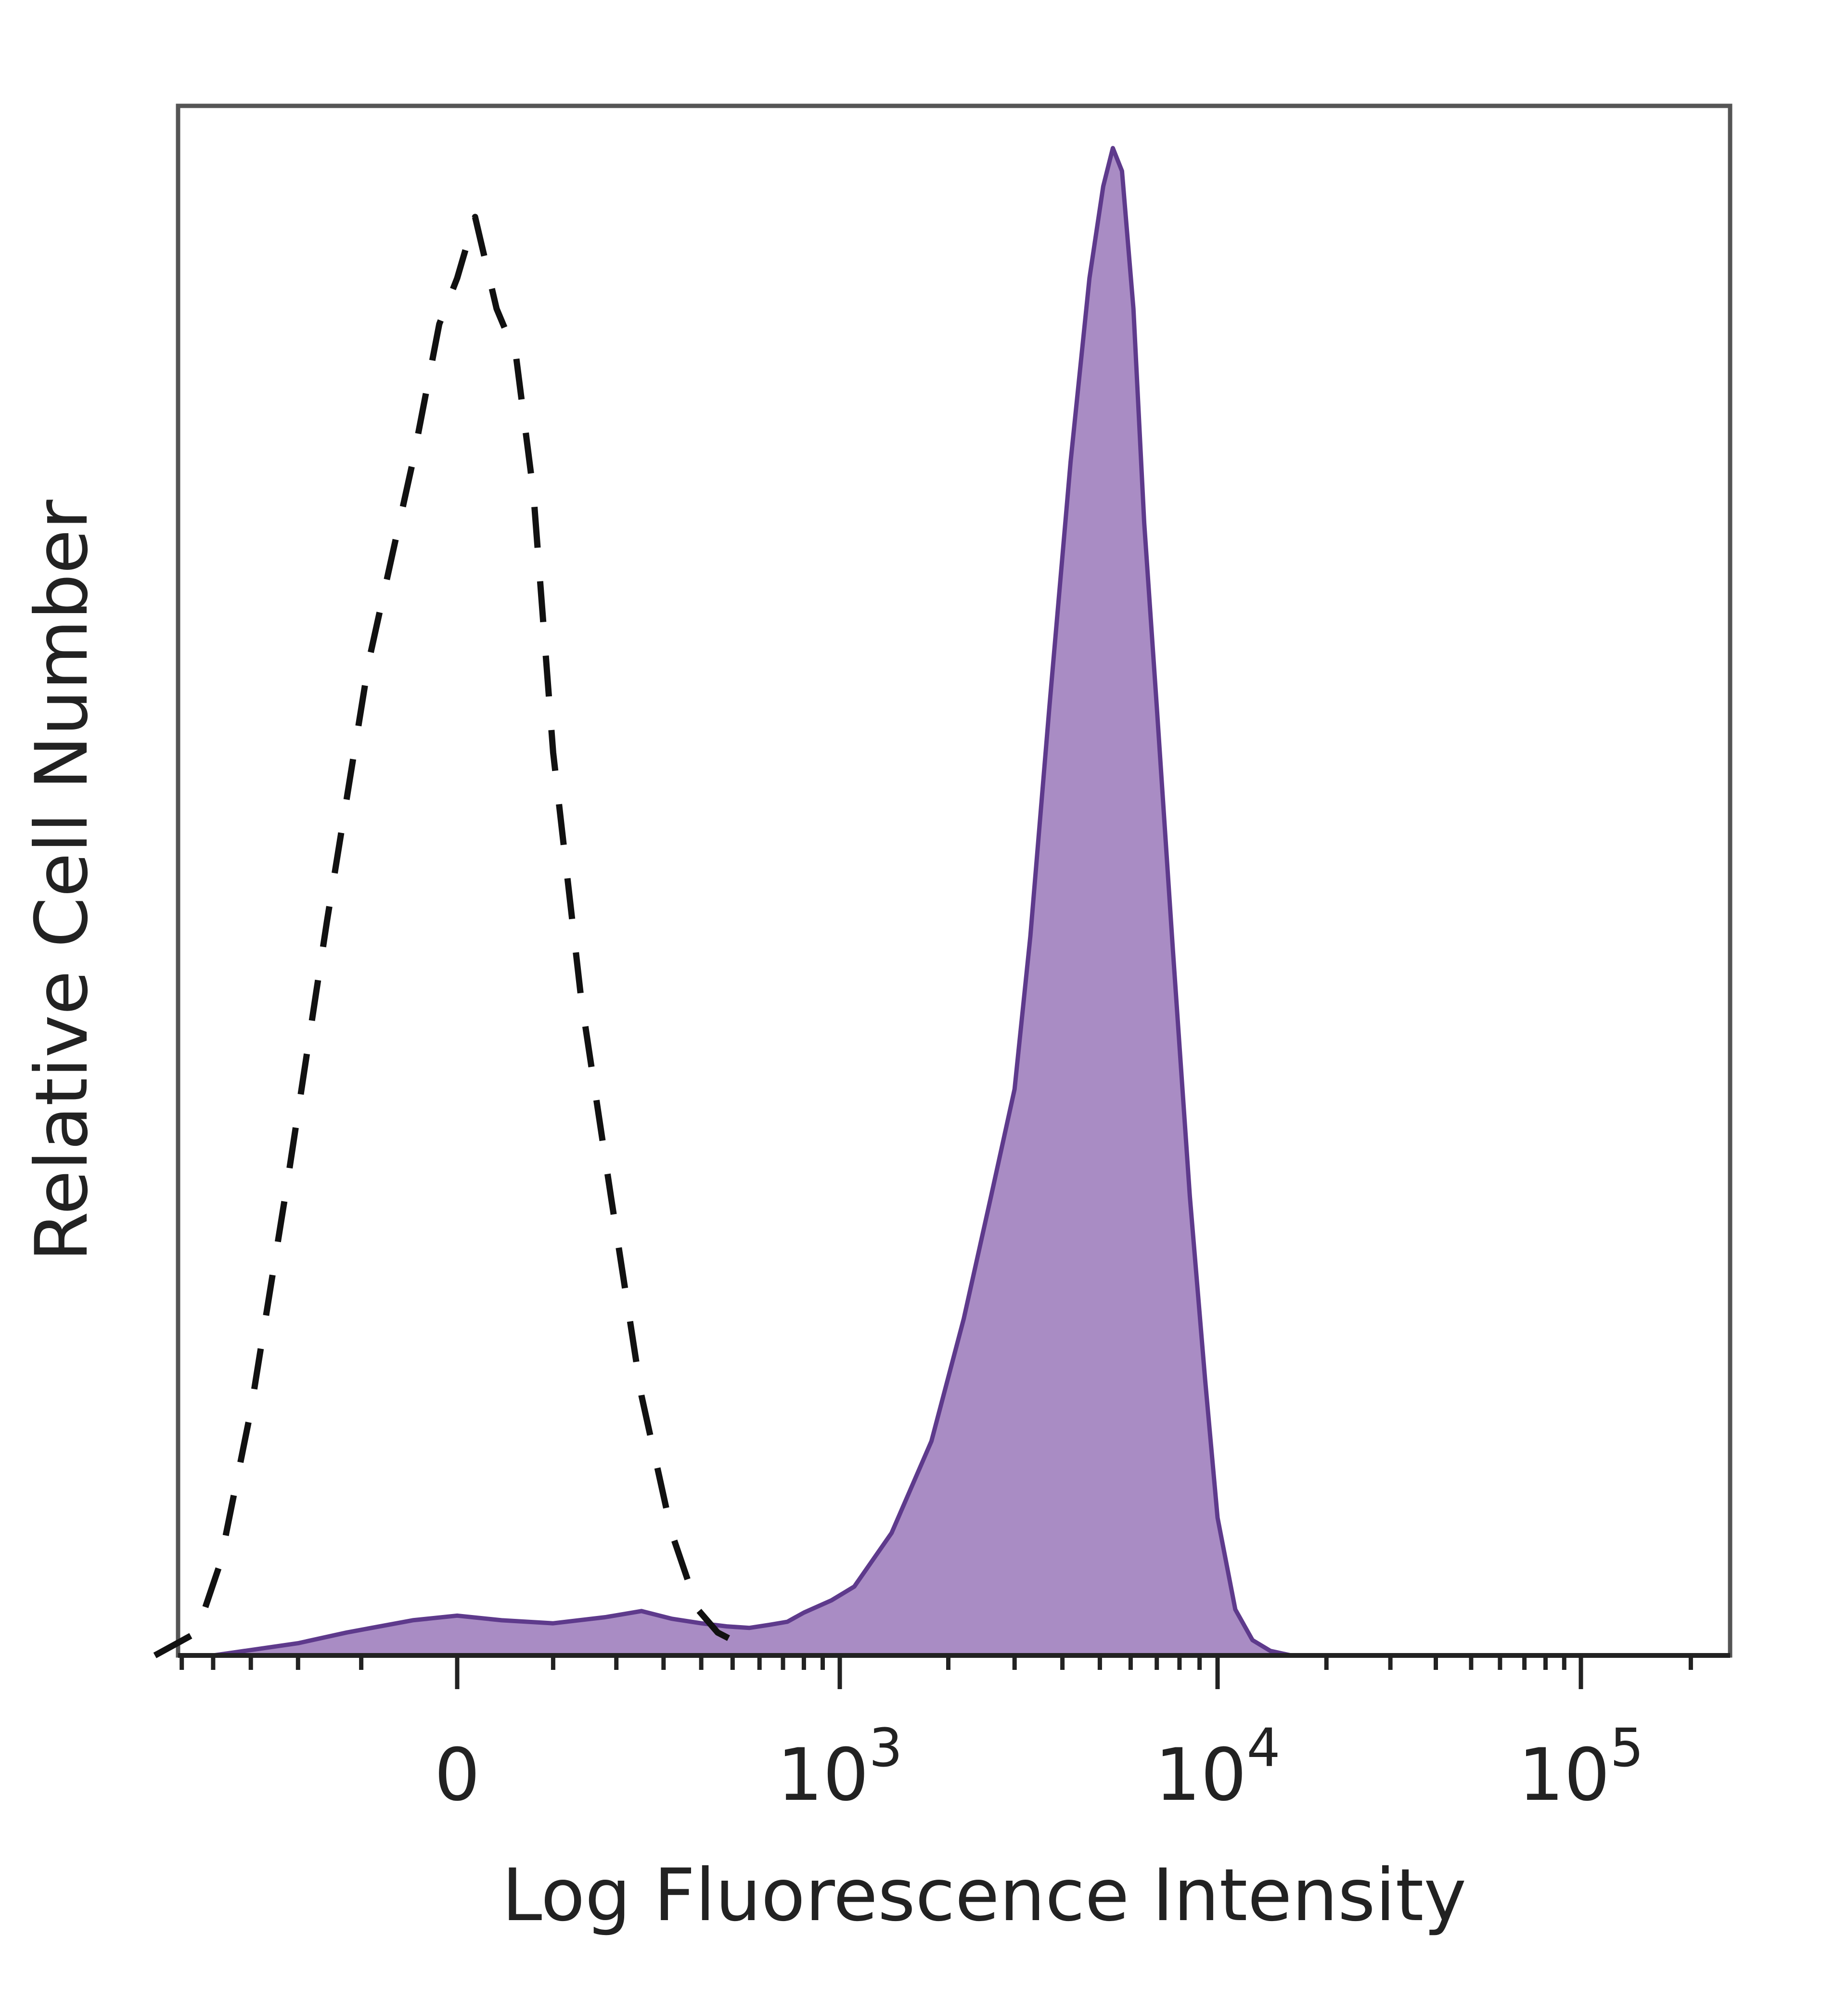 The width and height of the screenshot is (1848, 2000). Describe the element at coordinates (1218, 1767) in the screenshot. I see `x-tick-label: 10⁴` at that location.